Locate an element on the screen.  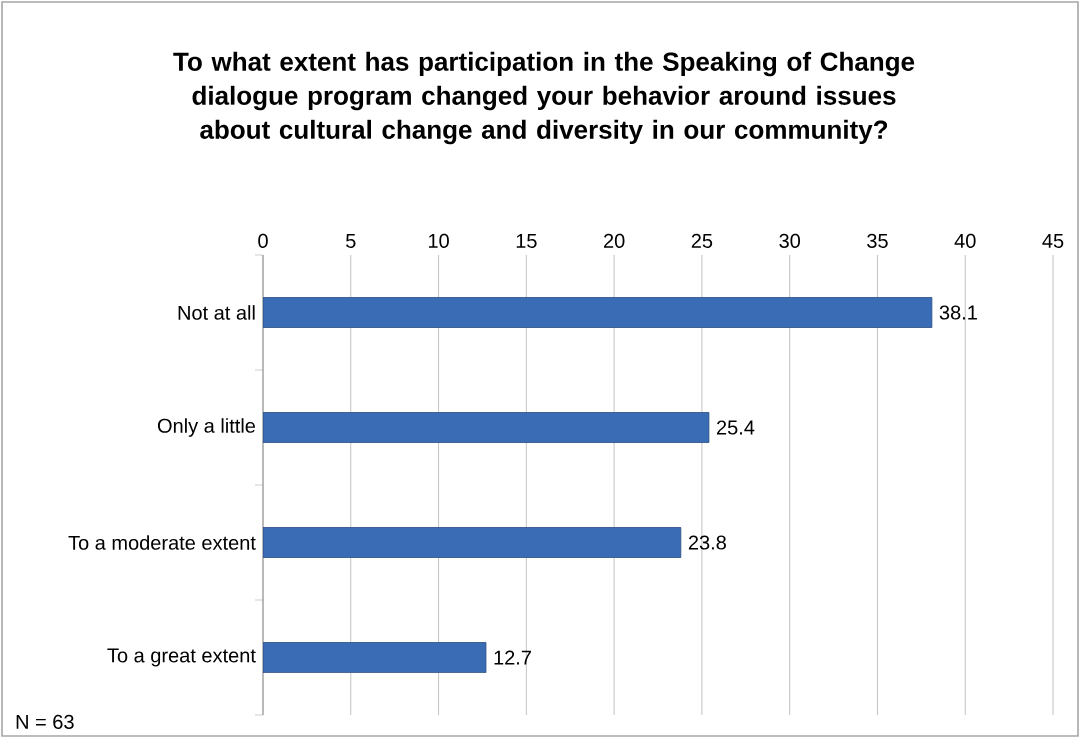
x-tick-label: 40 is located at coordinates (965, 240).